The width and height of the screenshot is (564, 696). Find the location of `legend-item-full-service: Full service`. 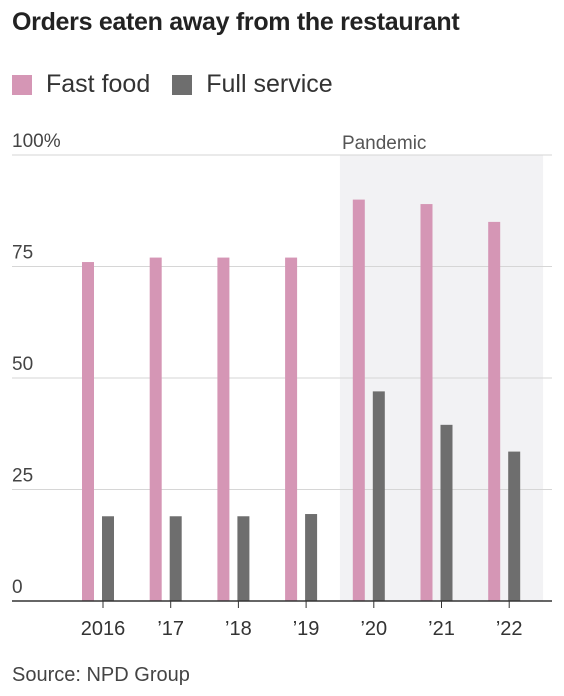

legend-item-full-service: Full service is located at coordinates (252, 84).